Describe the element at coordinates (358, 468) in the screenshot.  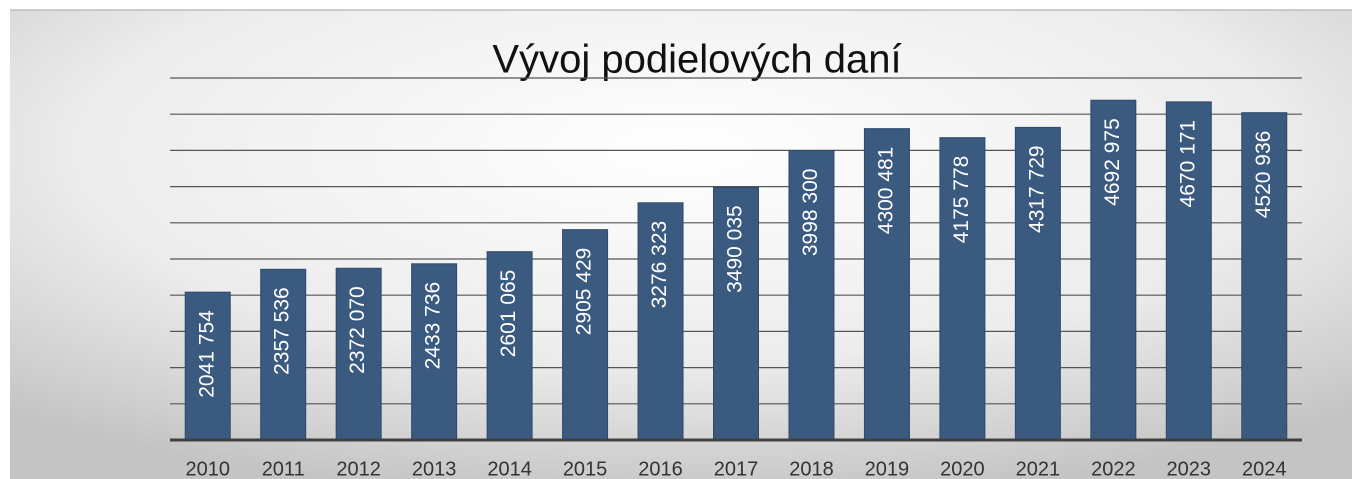
I see `x-tick-label: 2012` at that location.